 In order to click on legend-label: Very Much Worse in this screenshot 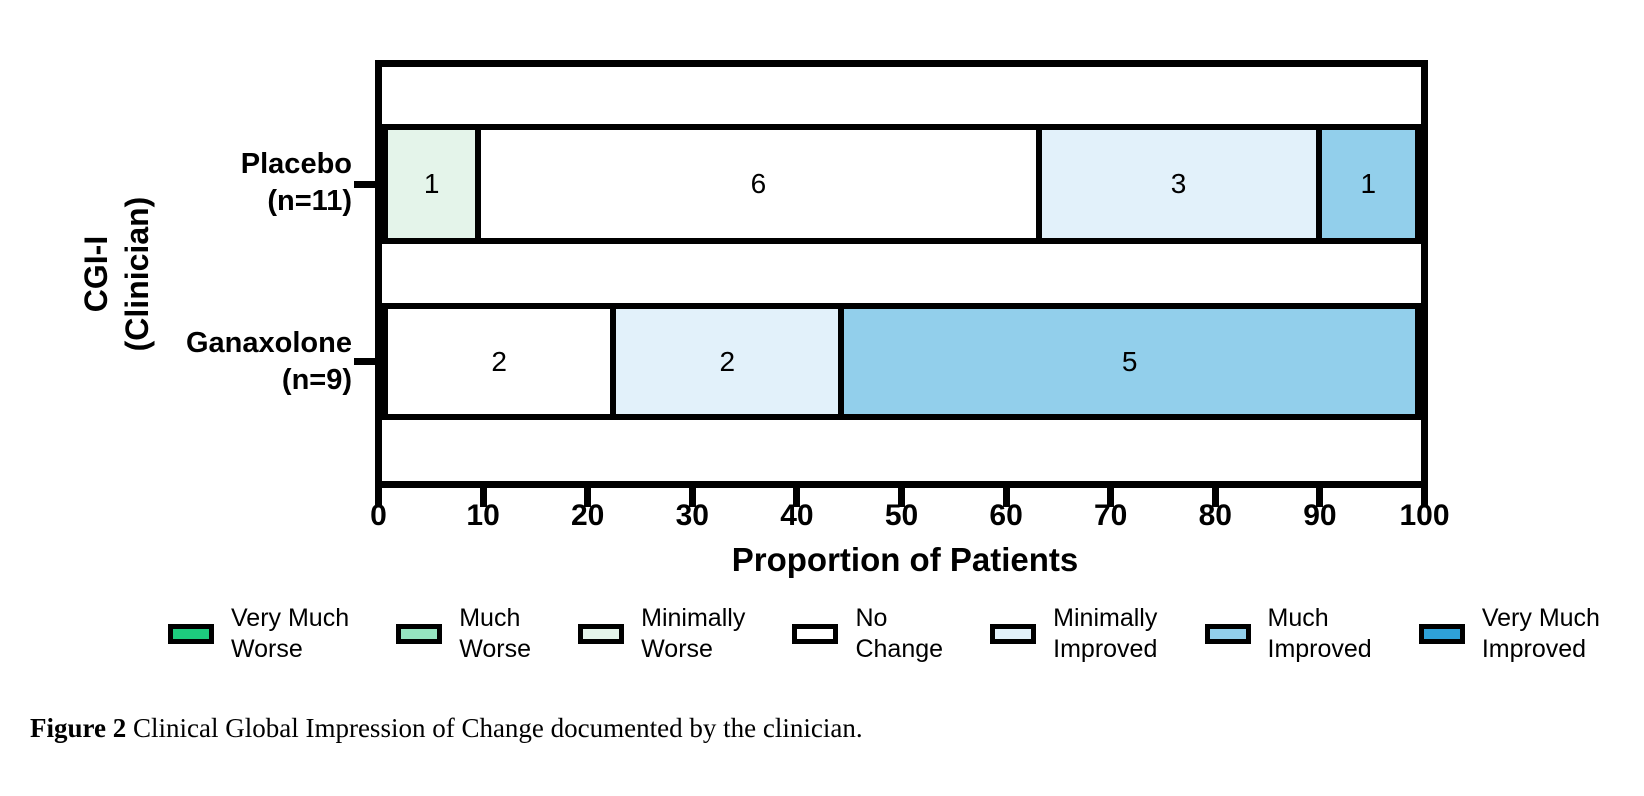, I will do `click(290, 633)`.